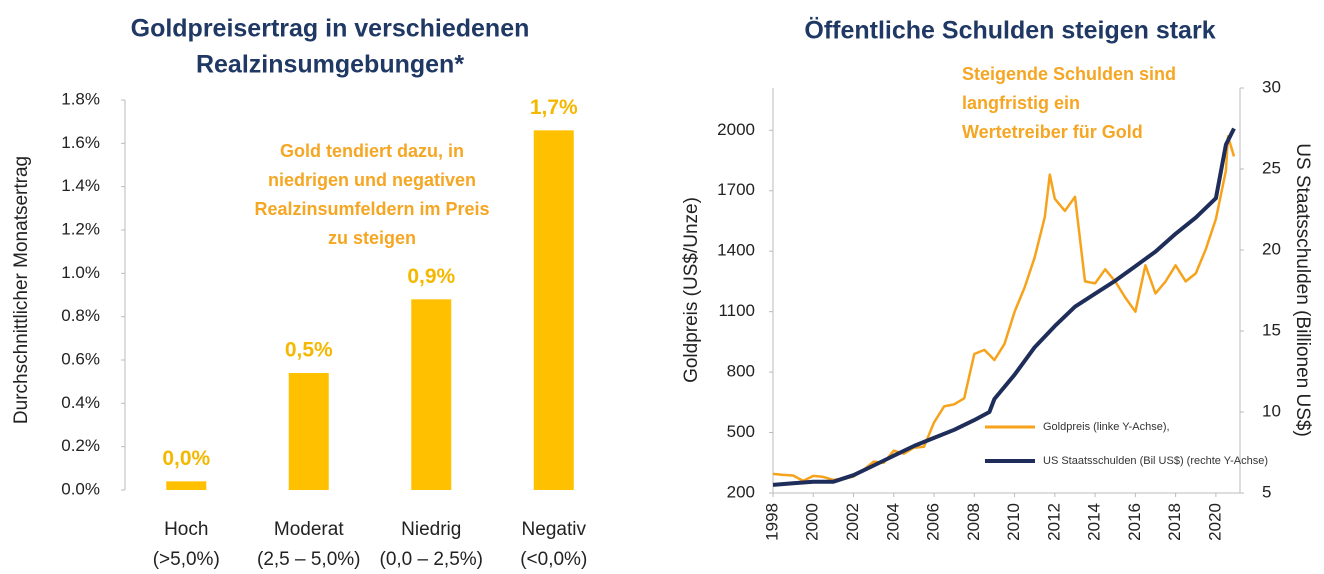 This screenshot has height=574, width=1324. What do you see at coordinates (736, 189) in the screenshot?
I see `y-tick-label: 1700` at bounding box center [736, 189].